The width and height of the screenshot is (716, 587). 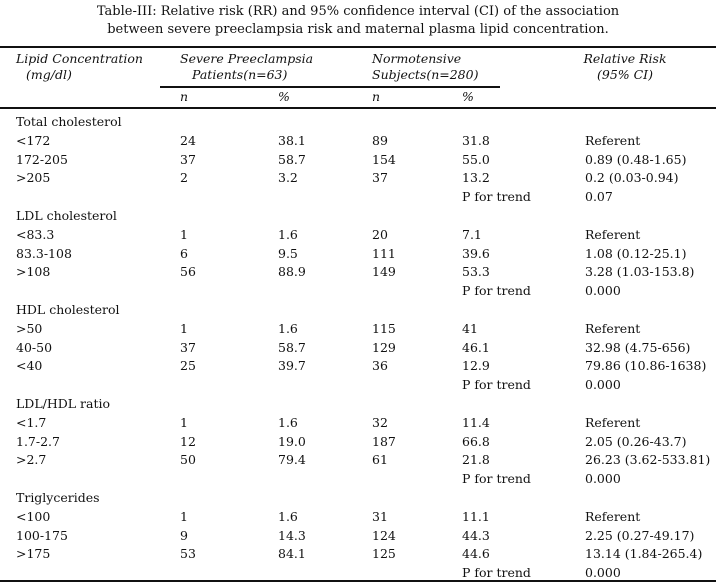 What do you see at coordinates (358, 553) in the screenshot?
I see `table-row: >175 53 84.1 125 44.6 13.14 (1.84-265.4)` at bounding box center [358, 553].